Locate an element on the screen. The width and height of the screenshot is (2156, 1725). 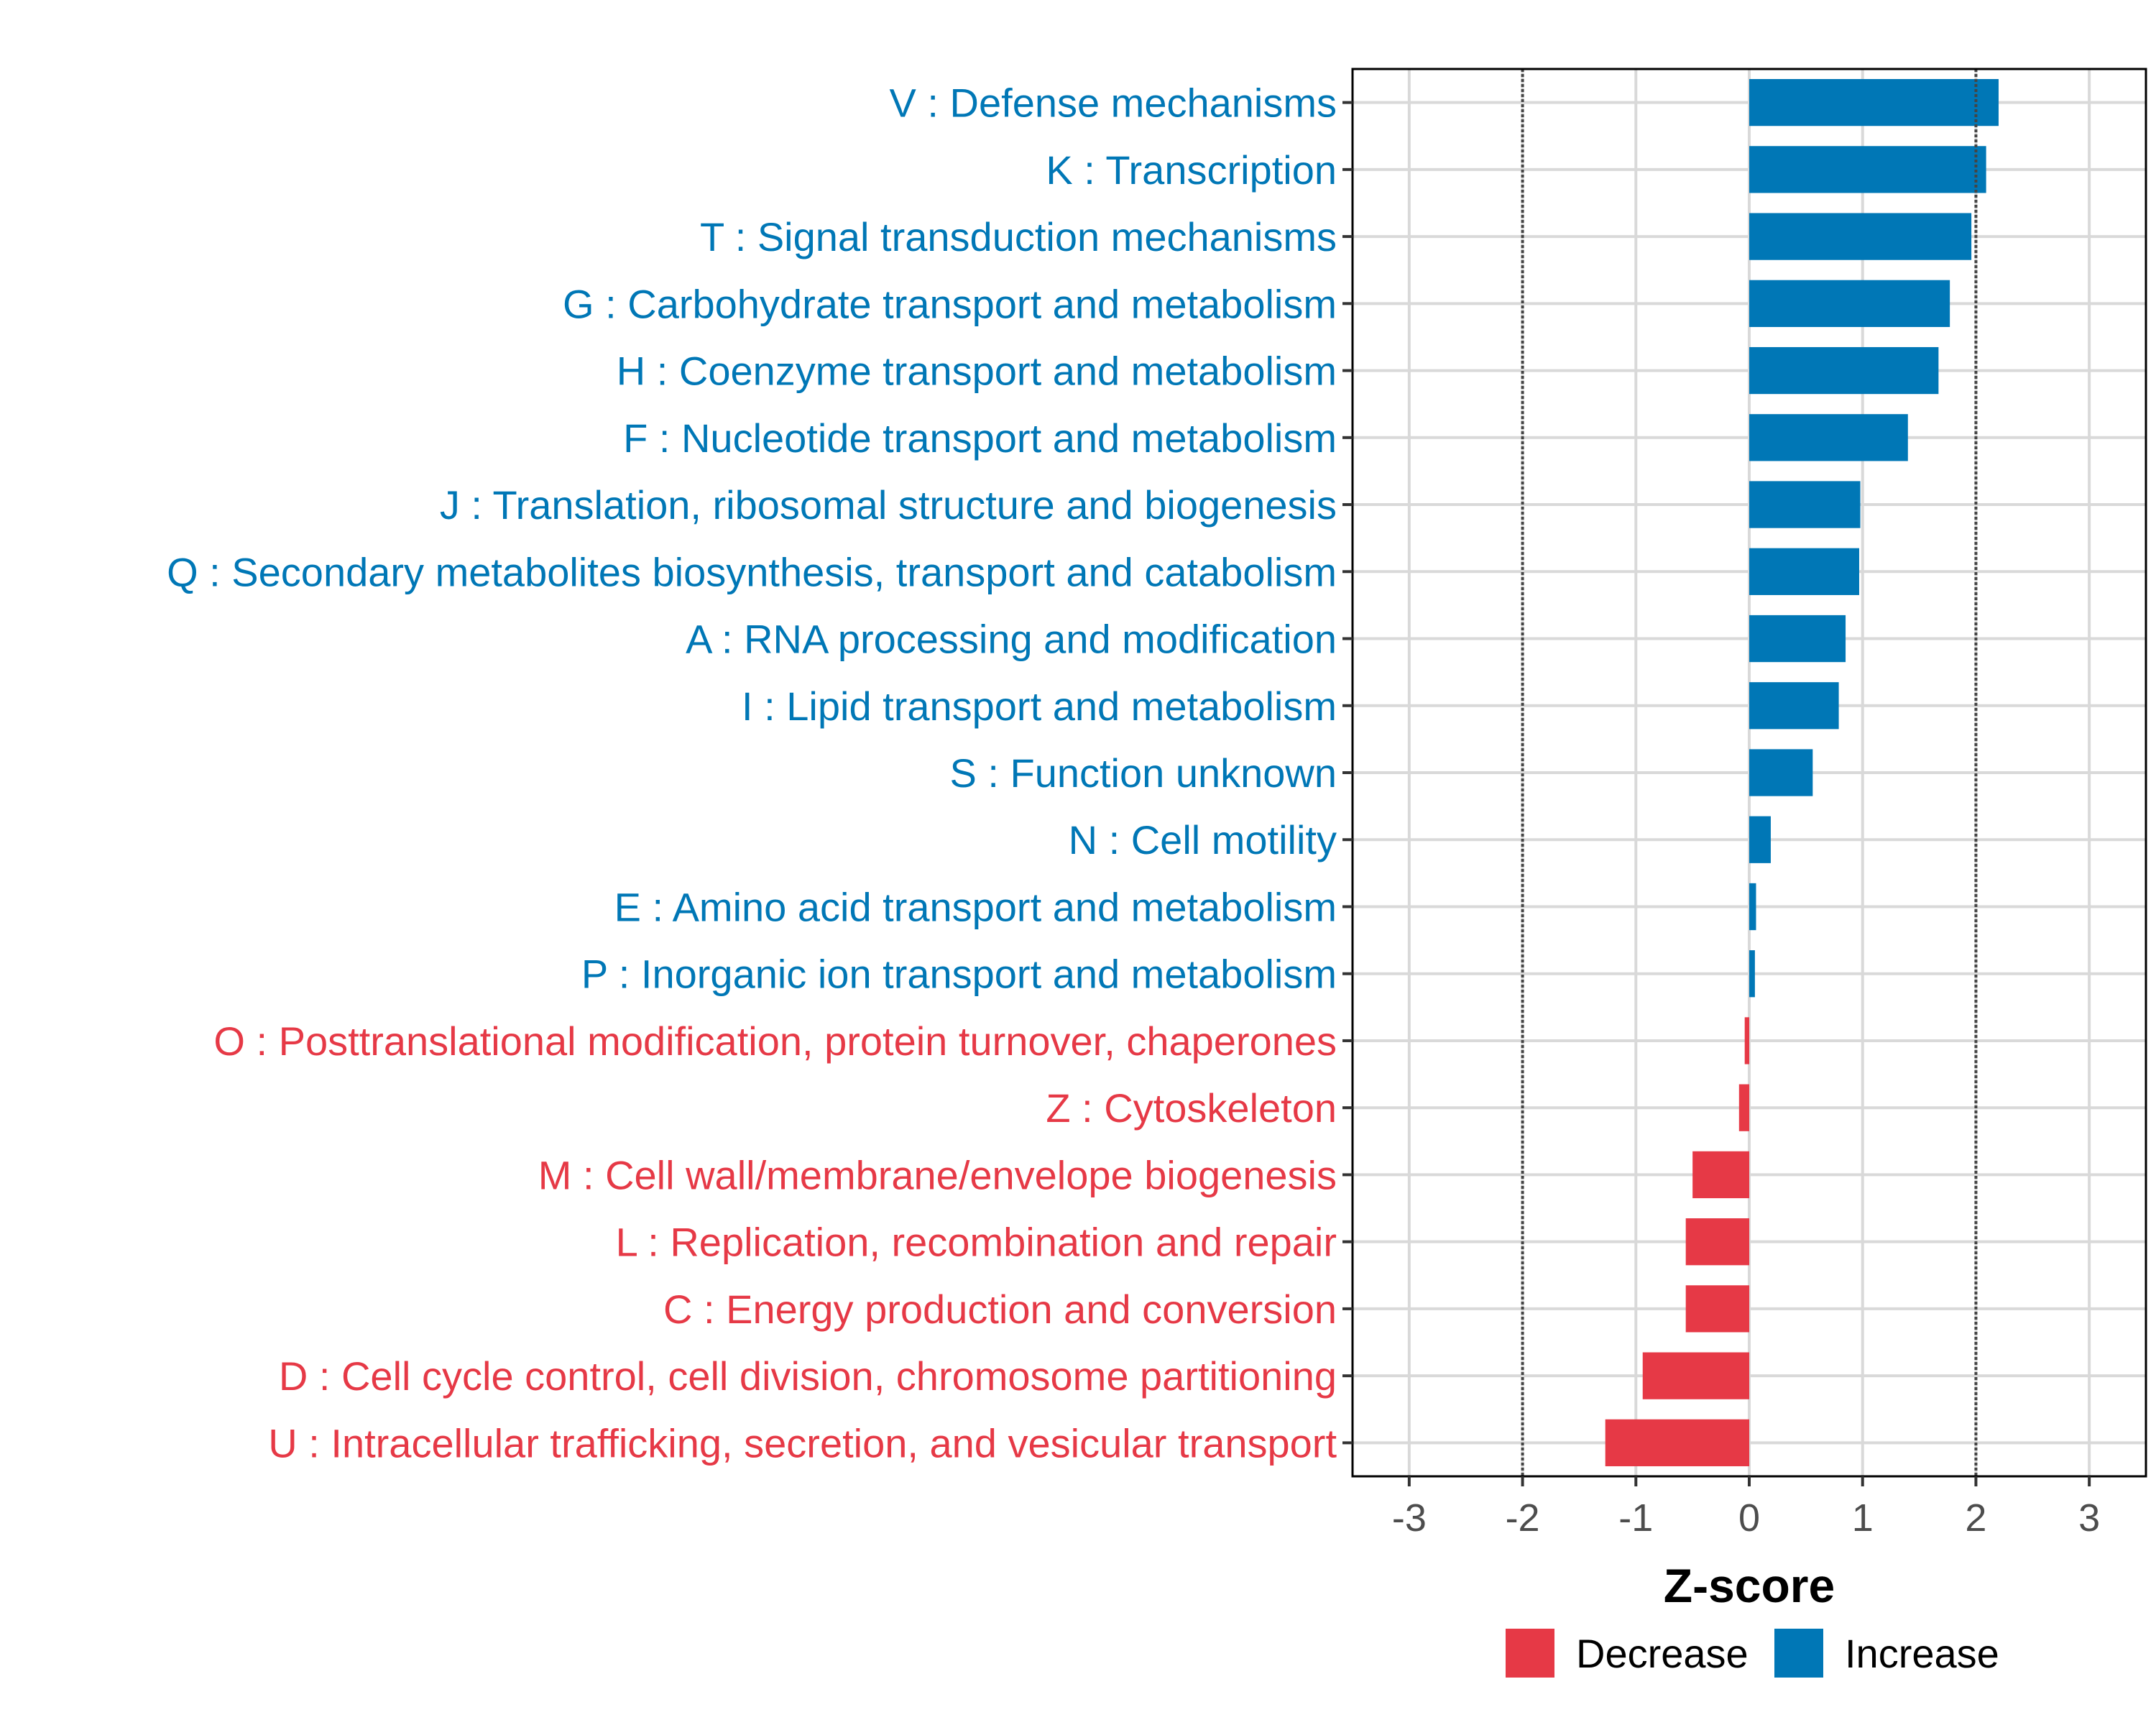
y-tick-label: K : Transcription is located at coordinates (1191, 170).